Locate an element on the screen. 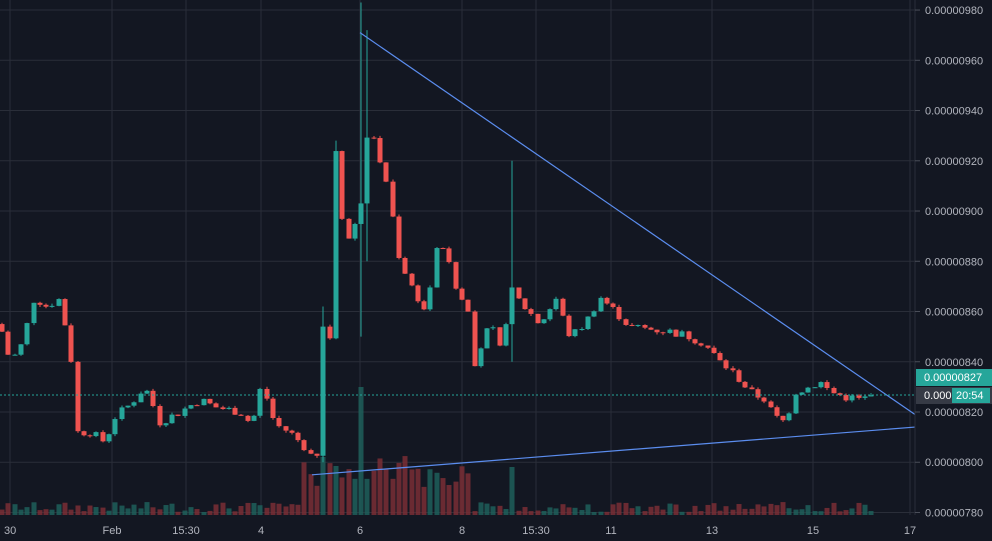 The image size is (992, 541). time-axis-background is located at coordinates (496, 528).